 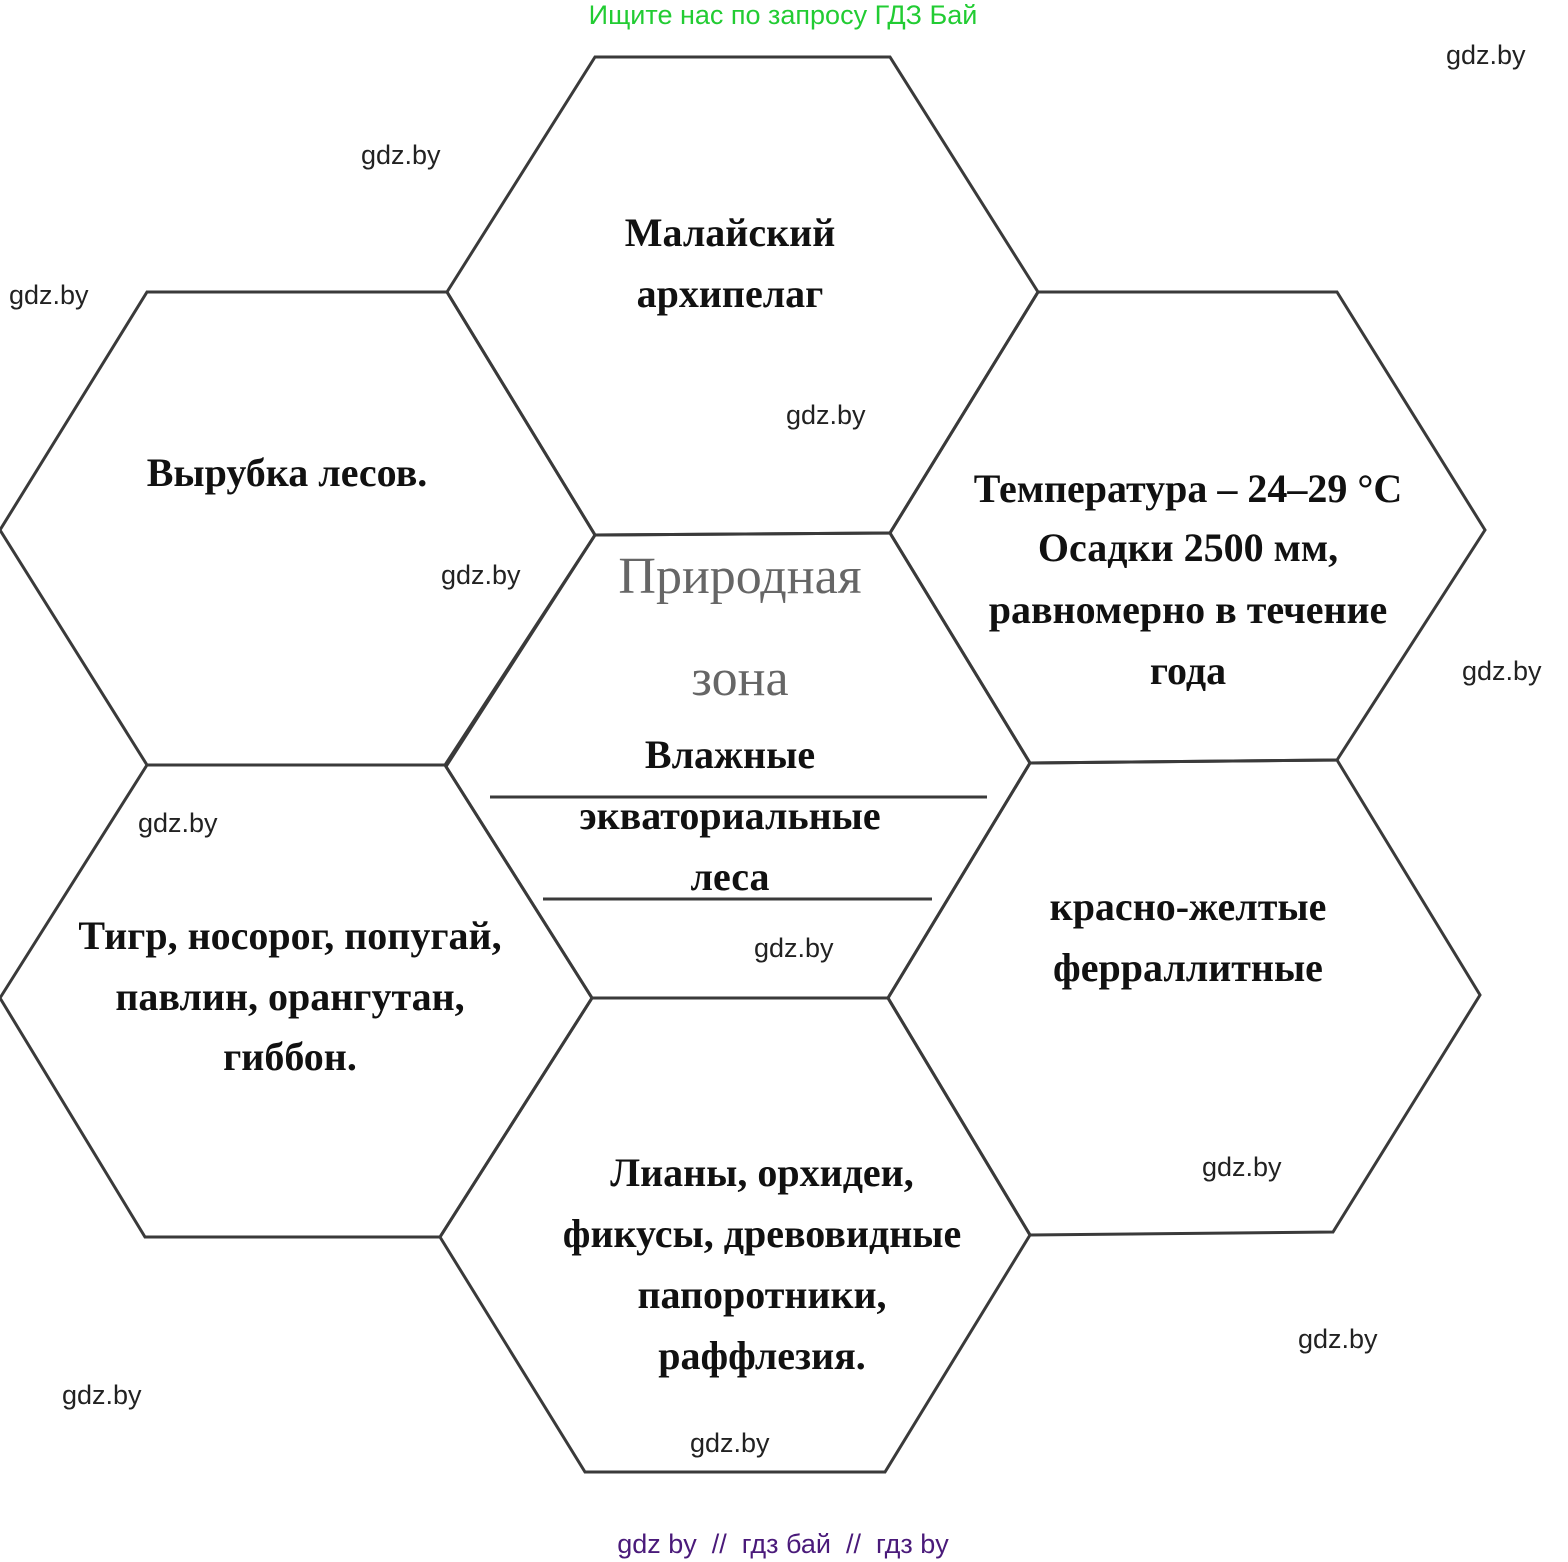 What do you see at coordinates (762, 1355) in the screenshot?
I see `hex-plants-line: раффлезия.` at bounding box center [762, 1355].